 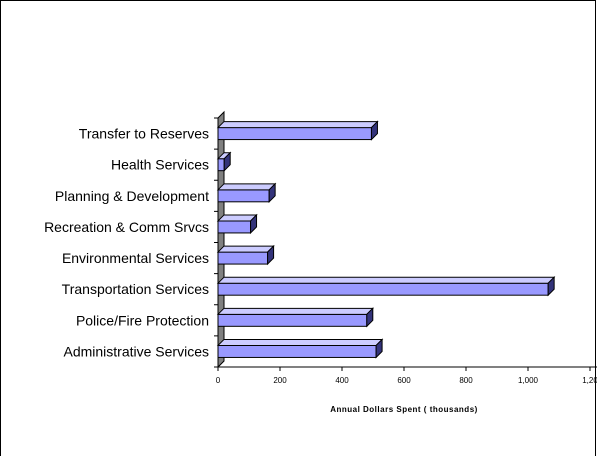 I want to click on x-tick-label: 200, so click(x=280, y=380).